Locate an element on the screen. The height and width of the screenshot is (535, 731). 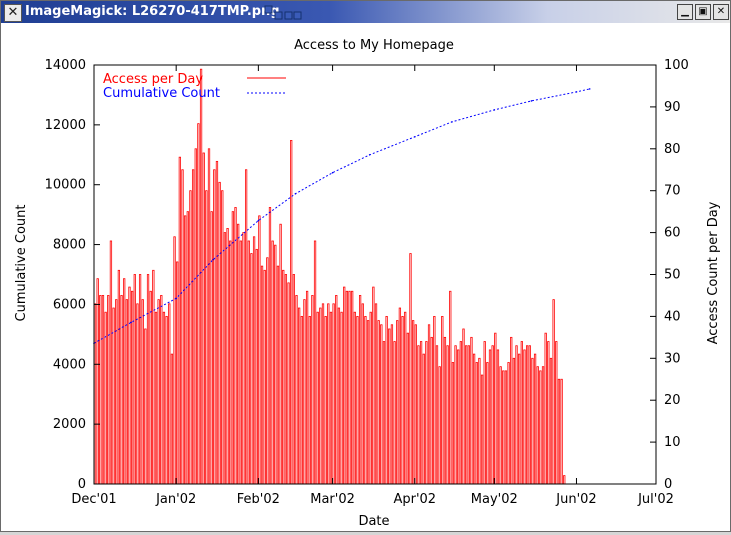
close-x-icon: ✕ is located at coordinates (13, 13).